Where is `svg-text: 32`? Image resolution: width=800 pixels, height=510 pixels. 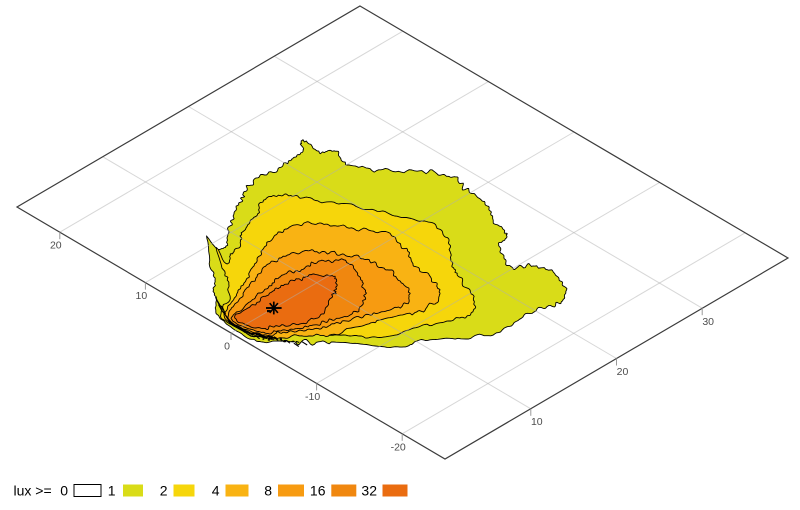
svg-text: 32 is located at coordinates (369, 491).